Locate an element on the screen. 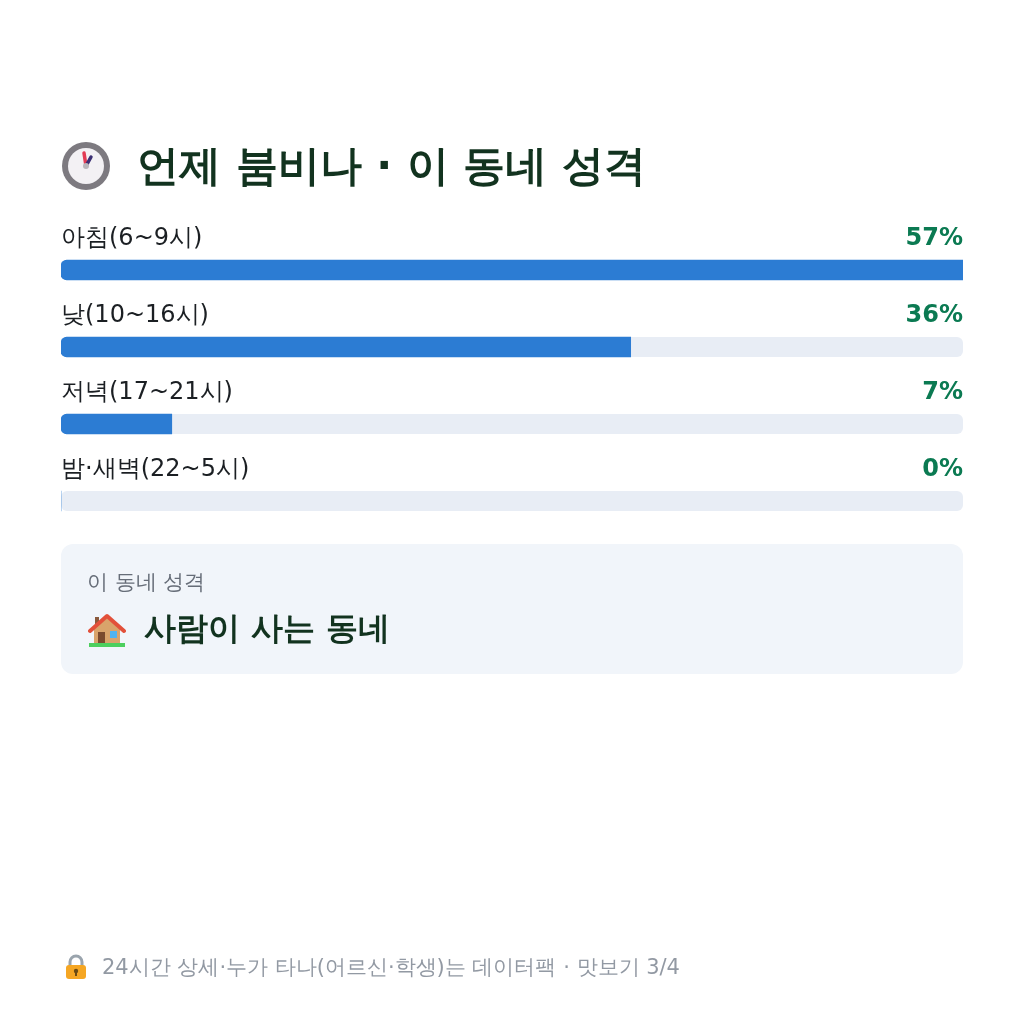 This screenshot has width=1024, height=1024. bar is located at coordinates (117, 424).